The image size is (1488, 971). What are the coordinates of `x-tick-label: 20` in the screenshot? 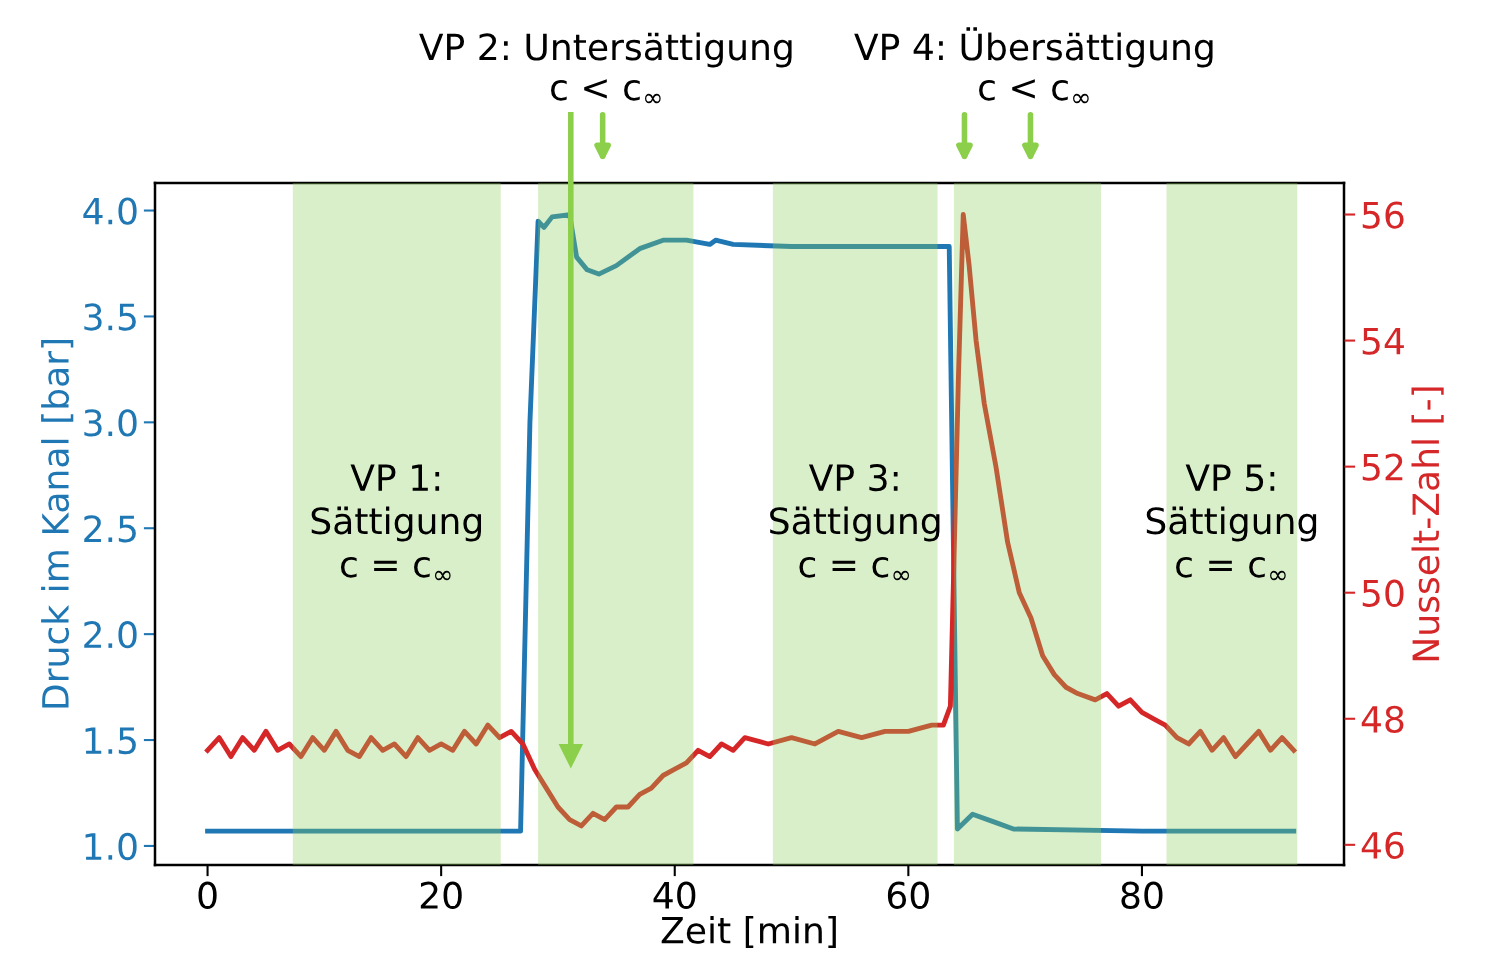 It's located at (441, 895).